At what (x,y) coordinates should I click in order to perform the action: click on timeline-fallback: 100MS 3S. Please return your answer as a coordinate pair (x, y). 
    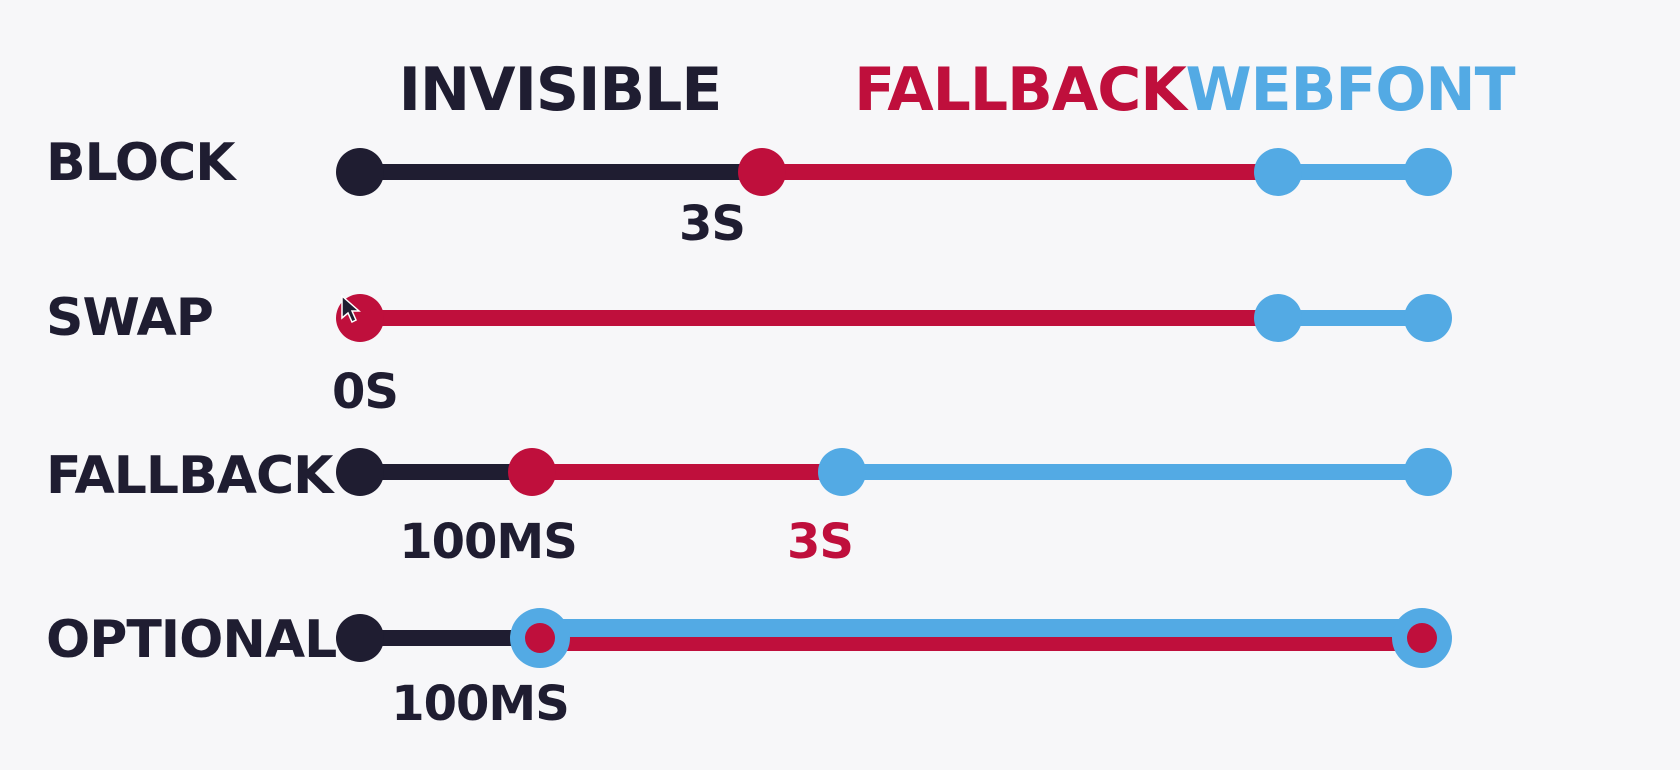
    Looking at the image, I should click on (894, 509).